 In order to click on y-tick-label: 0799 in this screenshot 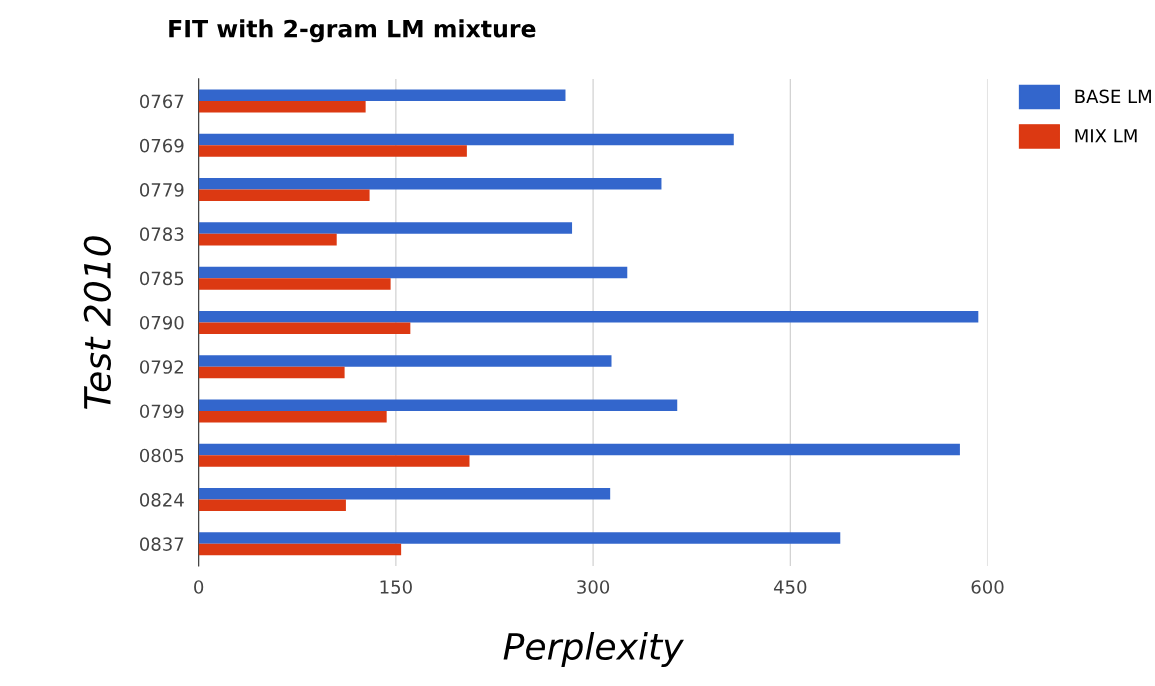, I will do `click(162, 411)`.